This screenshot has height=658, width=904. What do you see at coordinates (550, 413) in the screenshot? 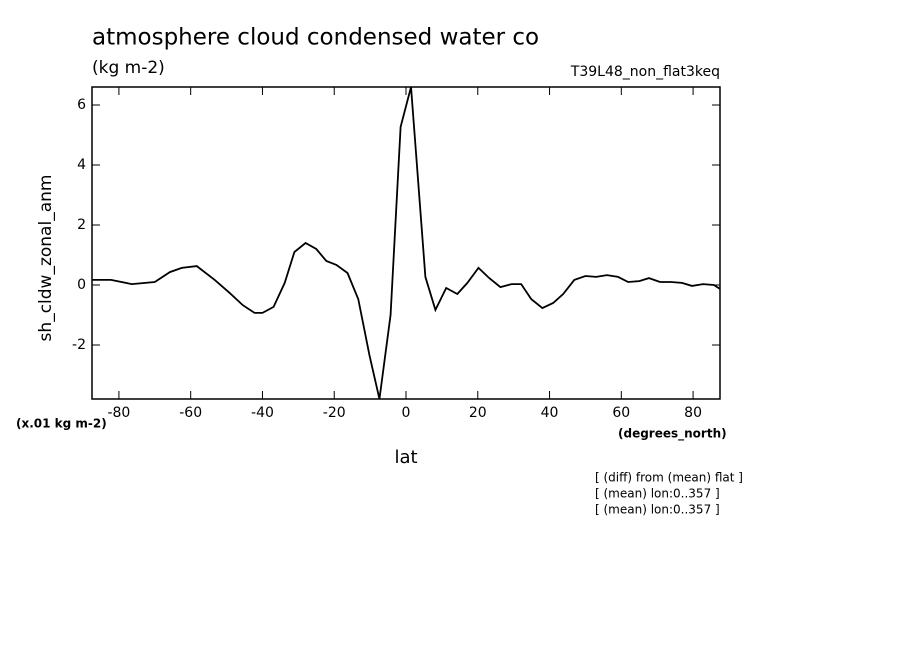
I see `x-tick-label: 40` at bounding box center [550, 413].